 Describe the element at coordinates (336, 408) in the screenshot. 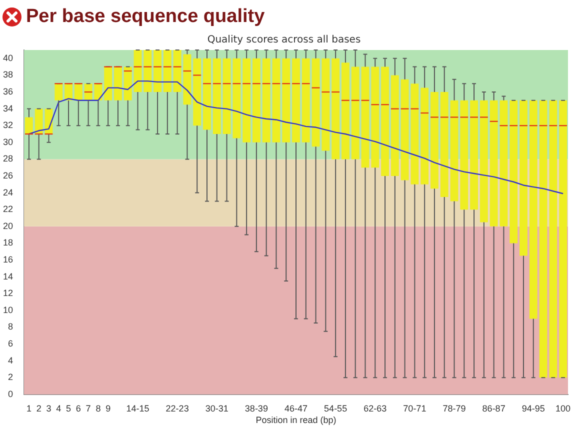

I see `x-tick-label: 54-55` at that location.